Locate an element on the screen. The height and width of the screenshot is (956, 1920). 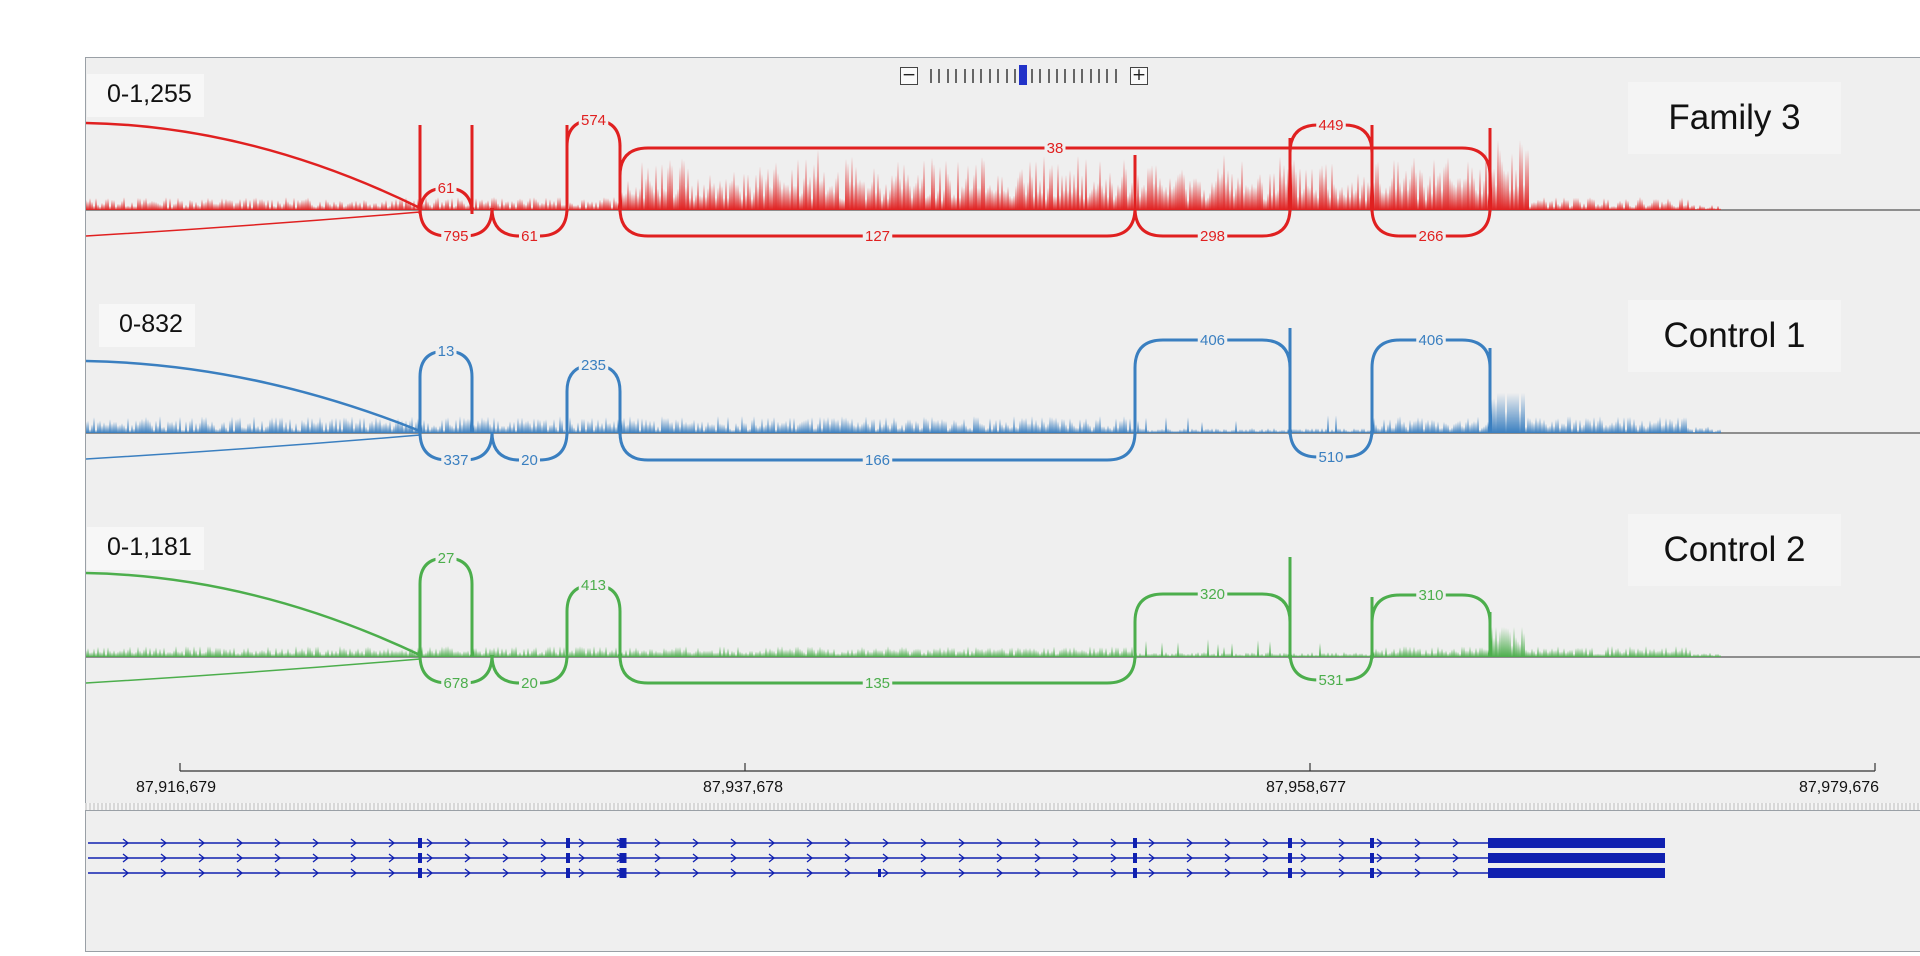
junction-count-label: 27 is located at coordinates (446, 558).